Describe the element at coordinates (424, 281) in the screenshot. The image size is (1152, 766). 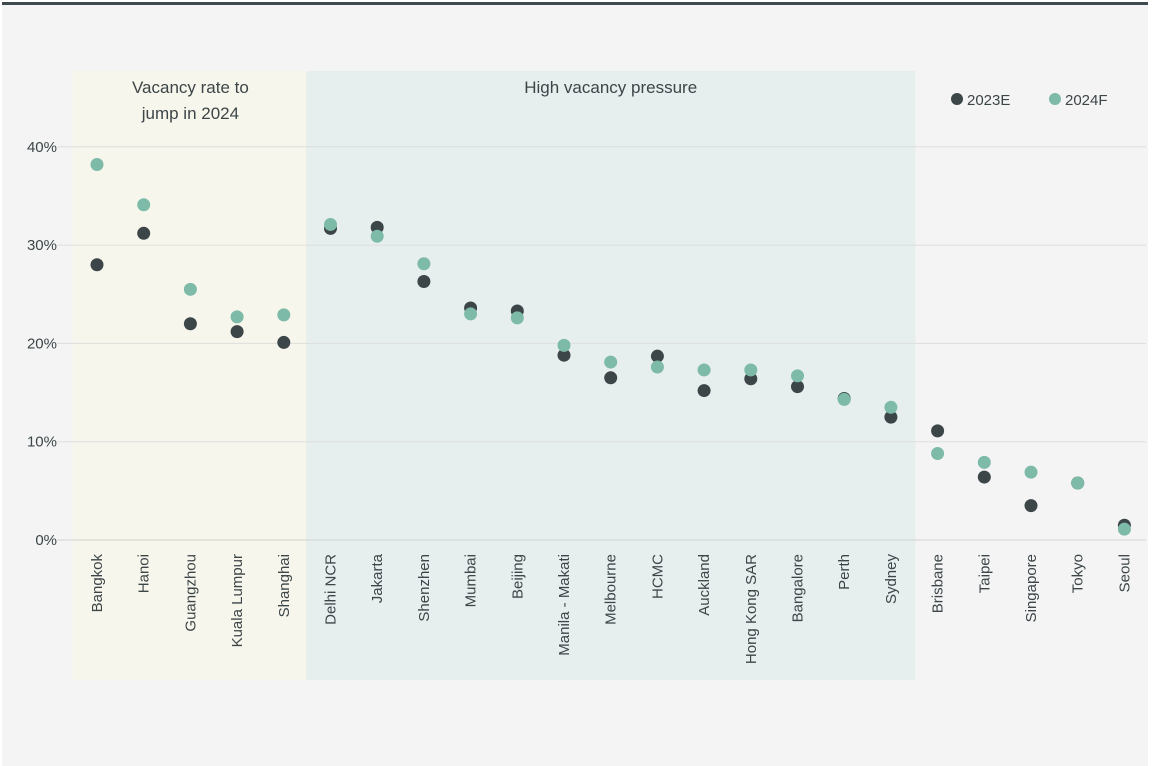
I see `point-2023E-shenzhen` at that location.